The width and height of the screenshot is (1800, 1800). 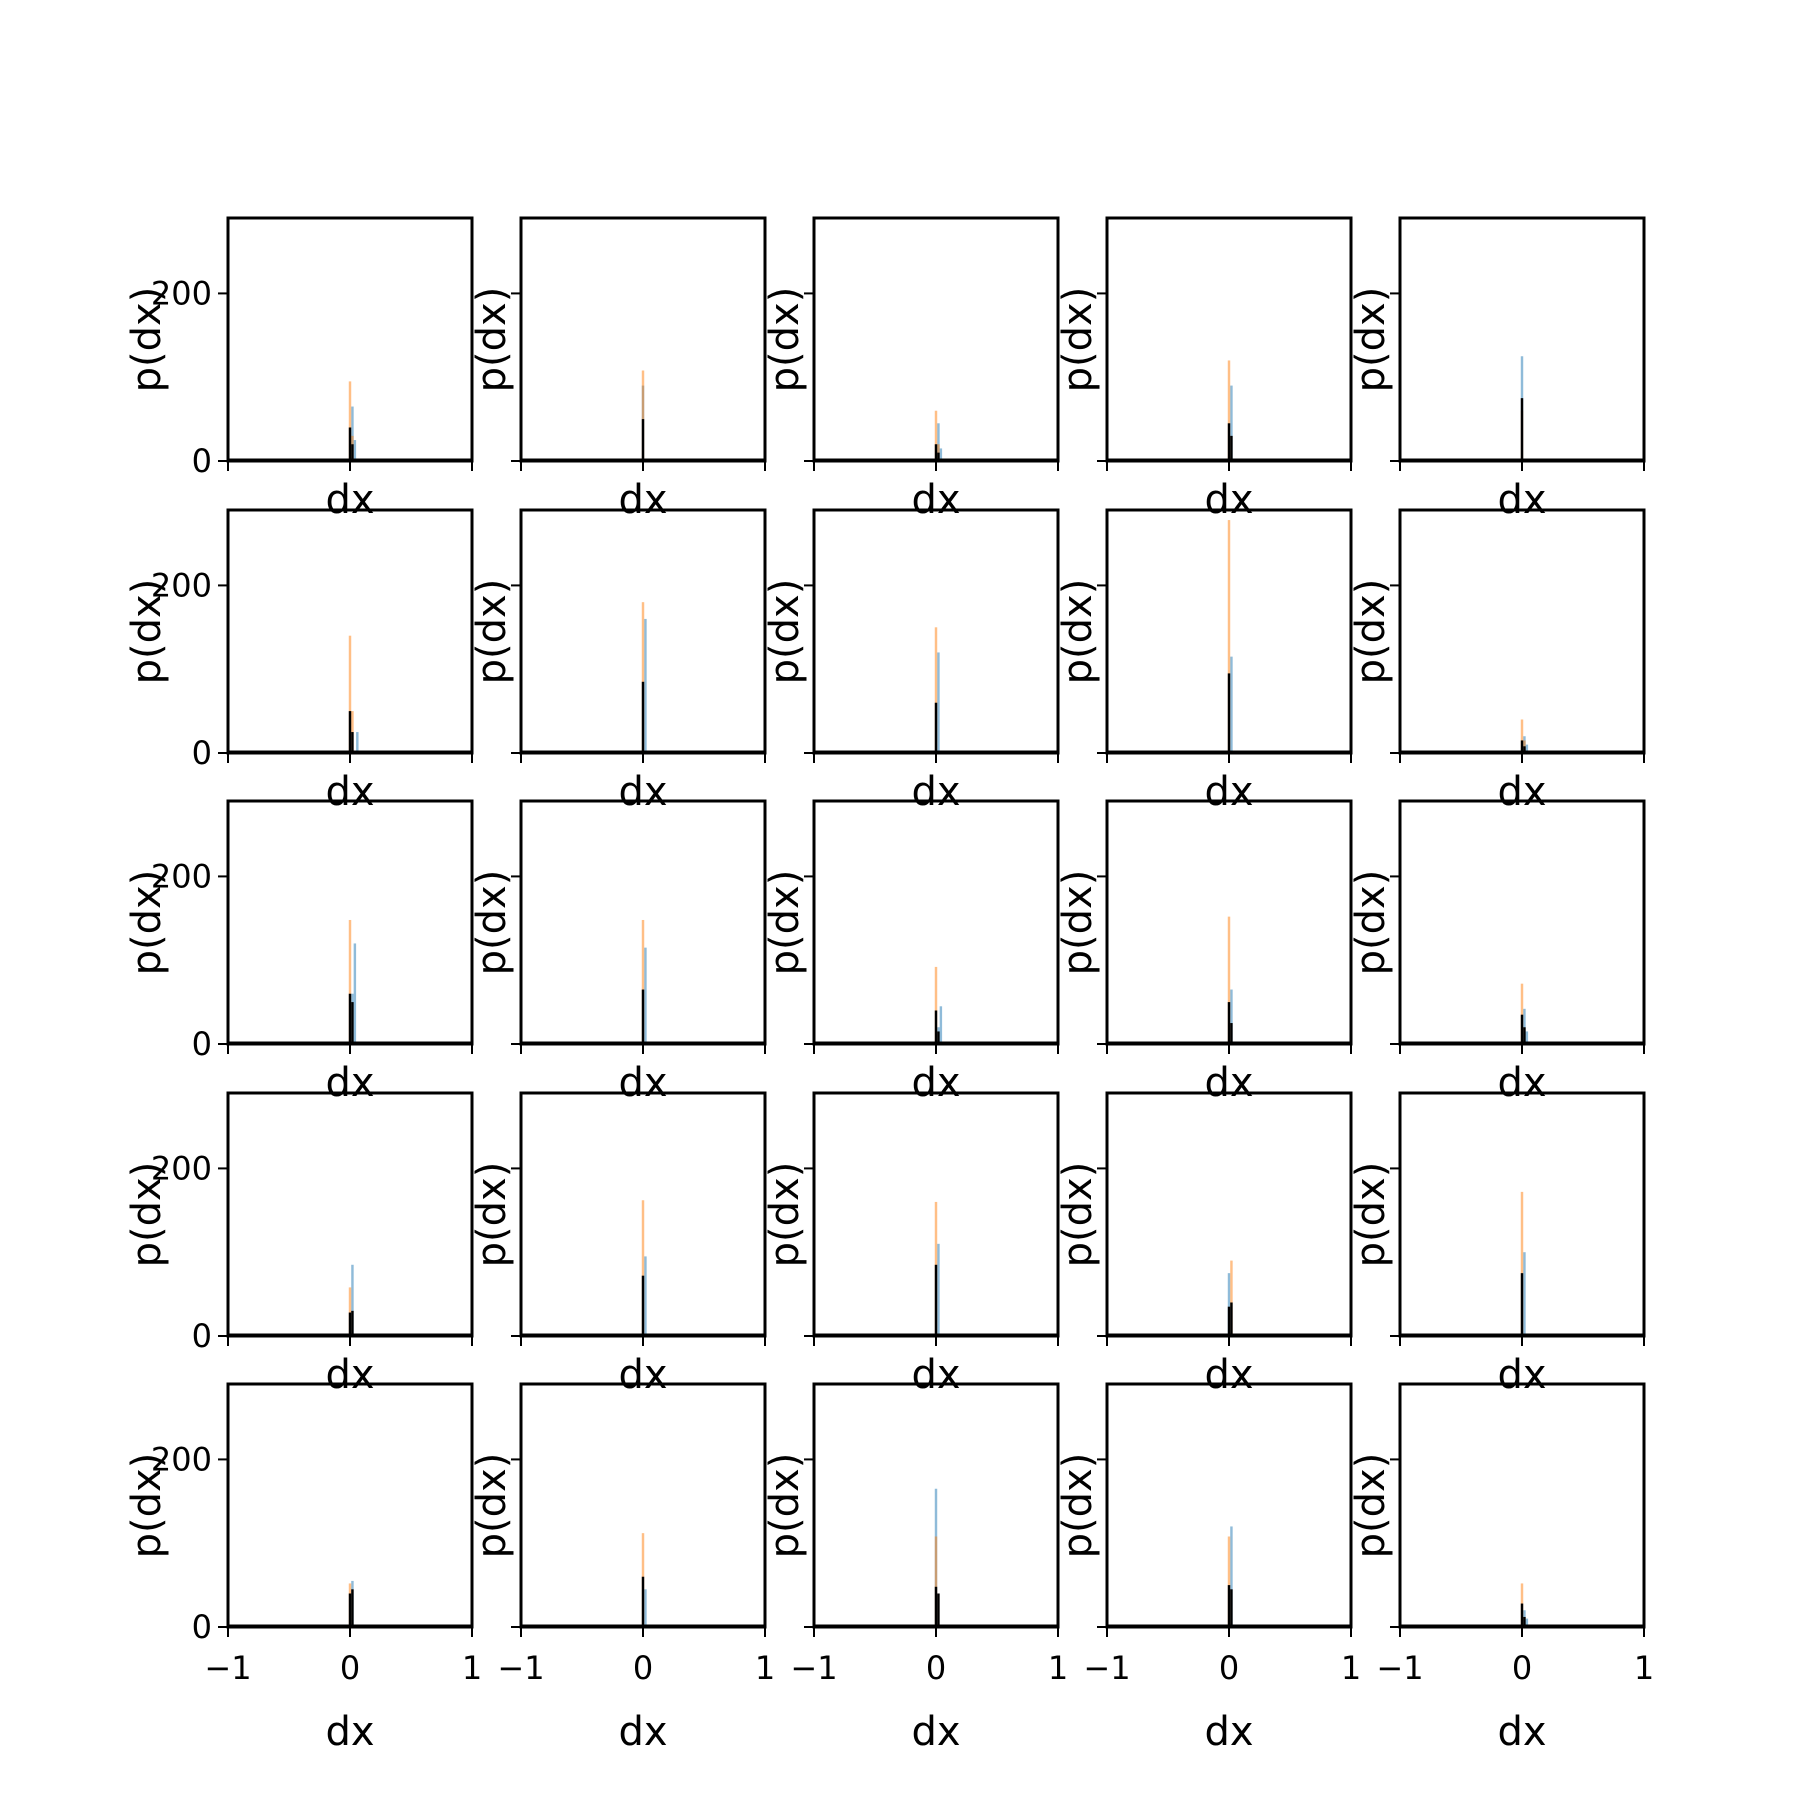 What do you see at coordinates (618, 952) in the screenshot?
I see `subplot-r3-c2: dx p(dx)` at bounding box center [618, 952].